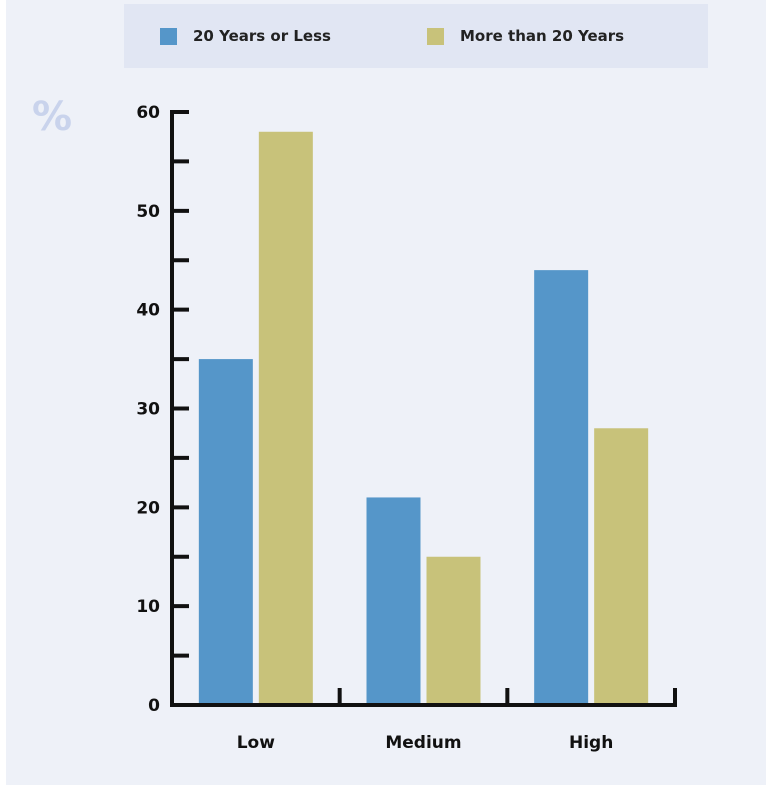 The height and width of the screenshot is (788, 768). Describe the element at coordinates (423, 743) in the screenshot. I see `x-category-label-medium: Medium` at that location.